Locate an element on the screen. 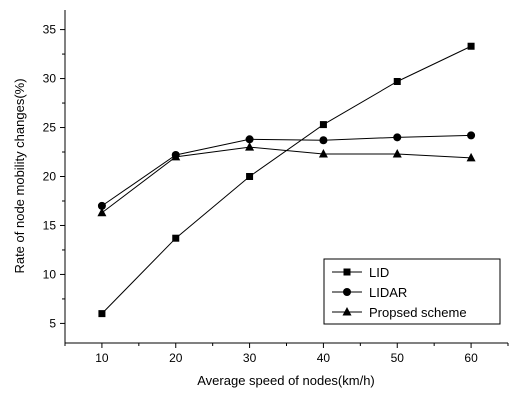 The image size is (515, 393). legend-marker-lid is located at coordinates (347, 272).